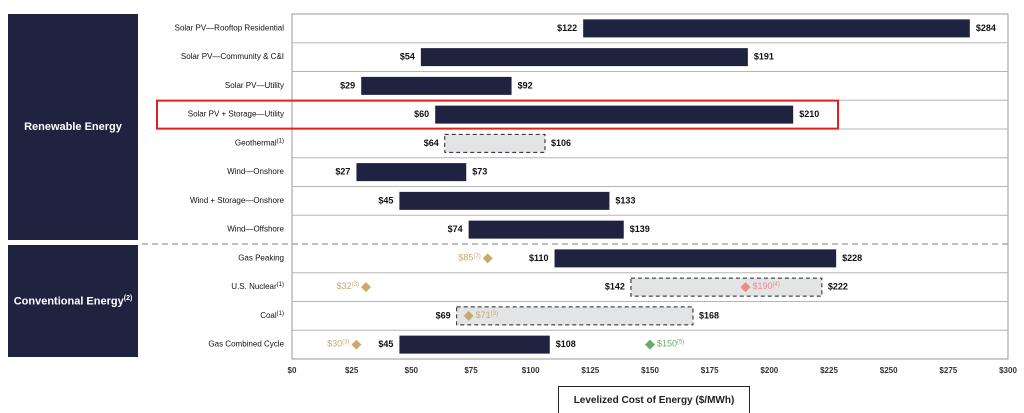  Describe the element at coordinates (431, 143) in the screenshot. I see `low-value-label: $64` at that location.